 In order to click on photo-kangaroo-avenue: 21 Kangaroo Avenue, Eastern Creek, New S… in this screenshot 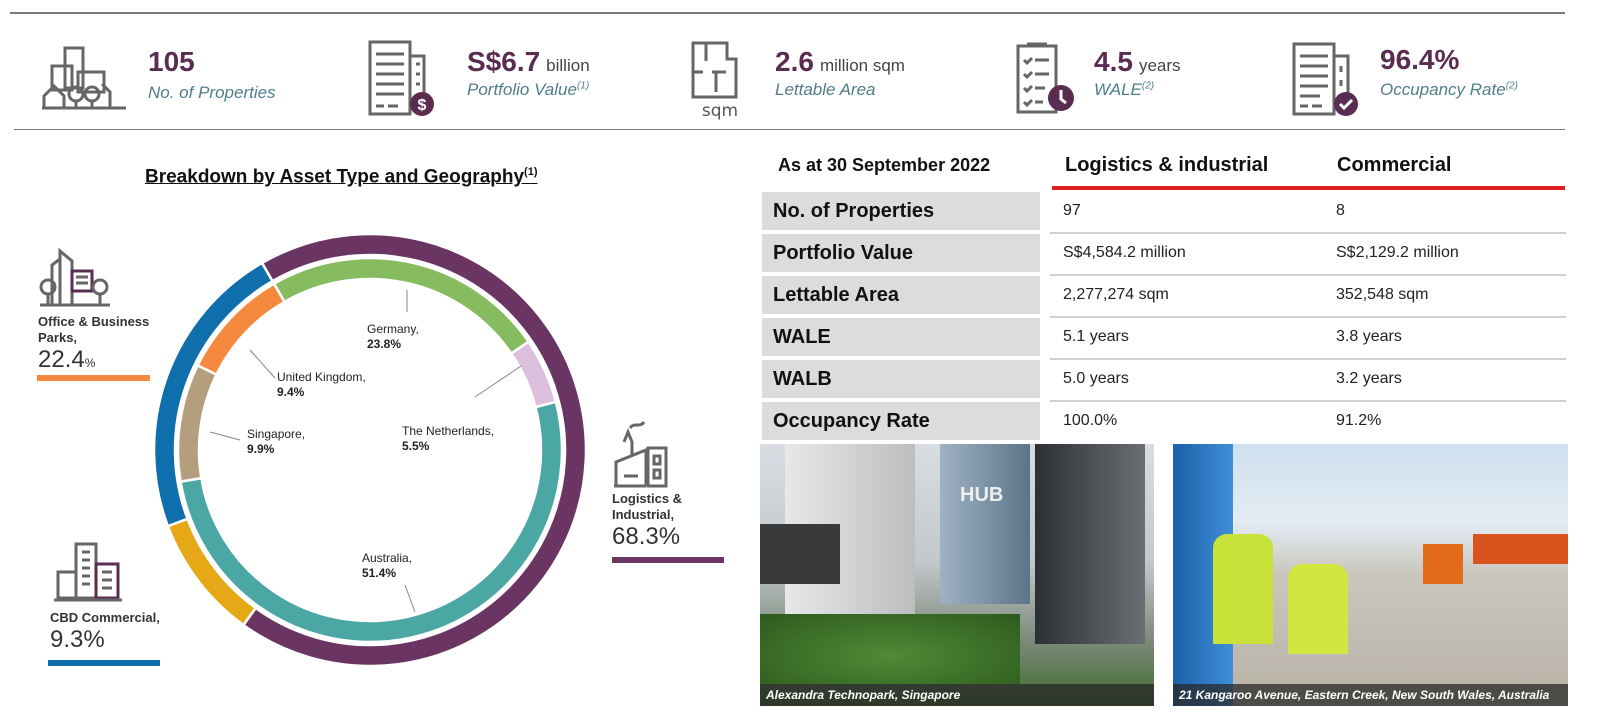, I will do `click(1370, 575)`.